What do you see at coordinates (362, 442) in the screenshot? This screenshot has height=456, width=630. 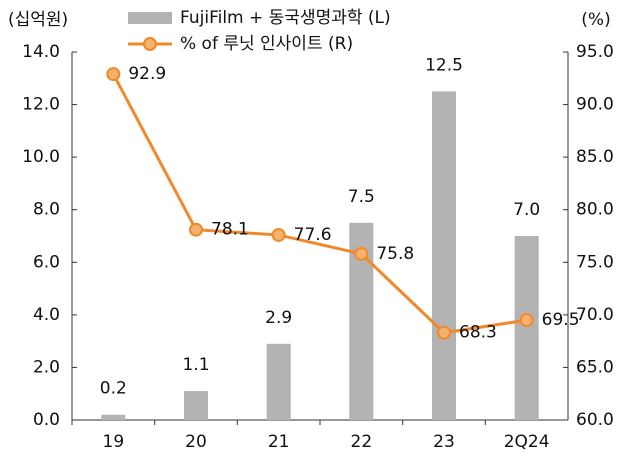 I see `x-tick-label: 22` at bounding box center [362, 442].